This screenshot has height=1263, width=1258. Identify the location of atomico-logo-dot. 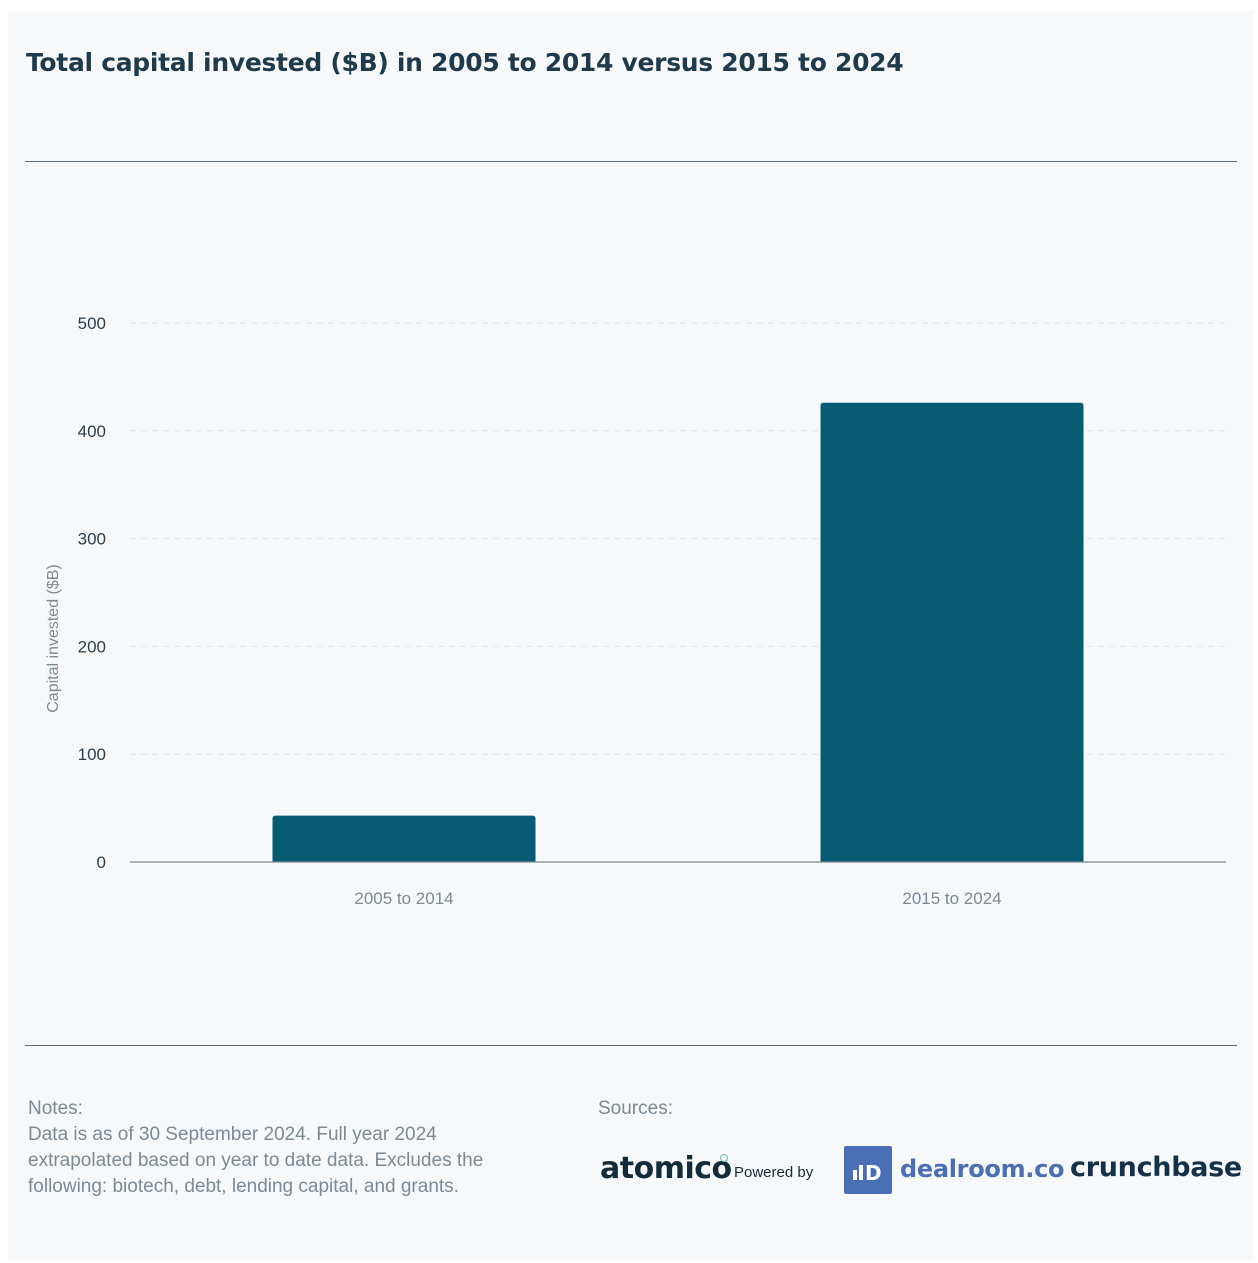
(724, 1158).